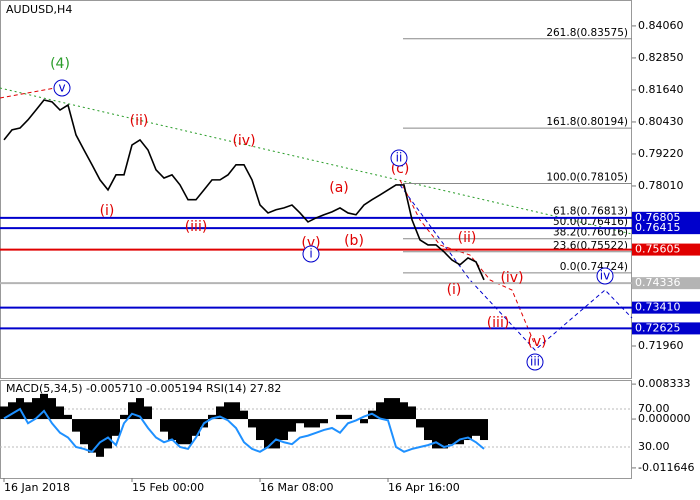 The image size is (700, 500). What do you see at coordinates (590, 233) in the screenshot?
I see `fibo-label: 38.2(0.76016)` at bounding box center [590, 233].